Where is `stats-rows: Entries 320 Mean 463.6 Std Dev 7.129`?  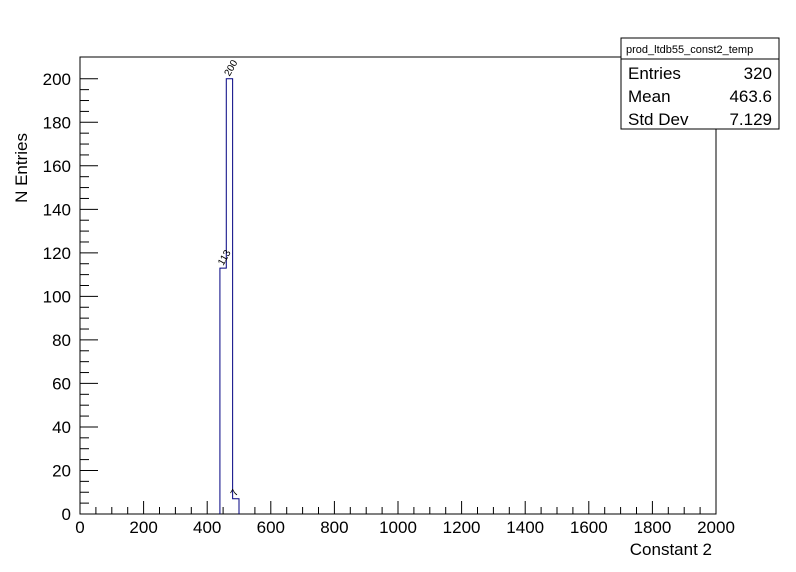 stats-rows: Entries 320 Mean 463.6 Std Dev 7.129 is located at coordinates (700, 96).